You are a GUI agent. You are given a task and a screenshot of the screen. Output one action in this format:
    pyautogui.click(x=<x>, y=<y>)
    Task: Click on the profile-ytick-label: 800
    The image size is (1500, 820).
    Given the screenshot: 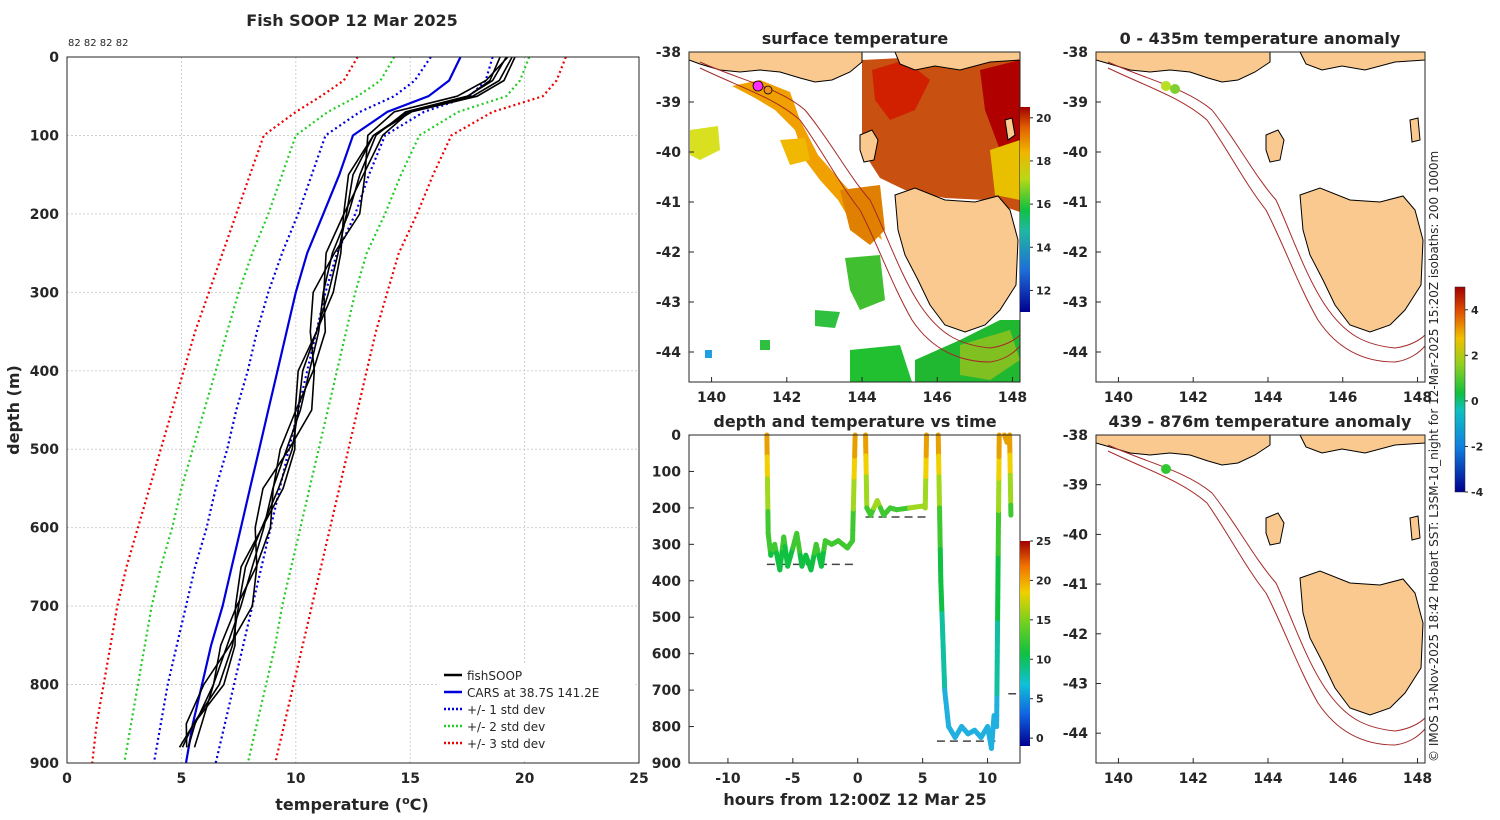 What is the action you would take?
    pyautogui.click(x=44, y=686)
    